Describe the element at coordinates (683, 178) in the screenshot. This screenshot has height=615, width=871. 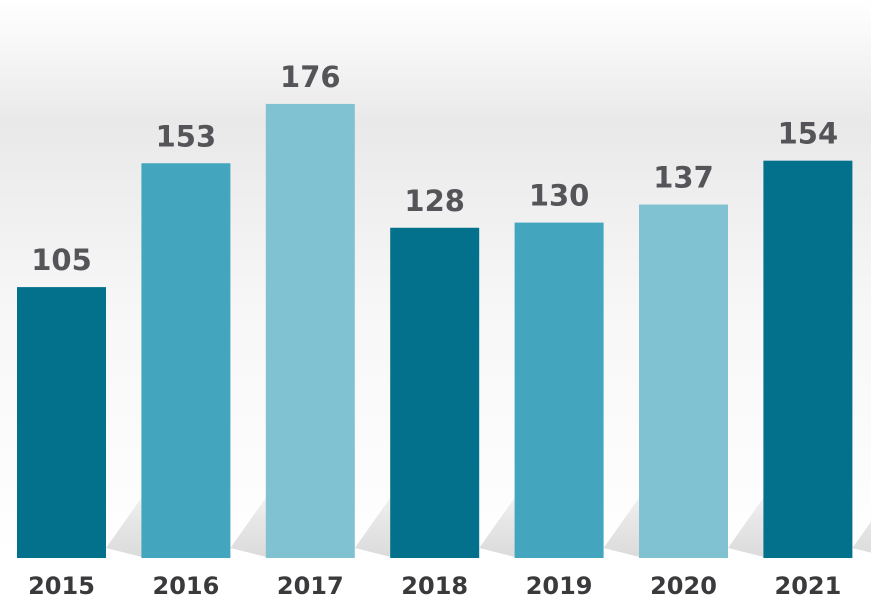
I see `value-label-2020: 137` at that location.